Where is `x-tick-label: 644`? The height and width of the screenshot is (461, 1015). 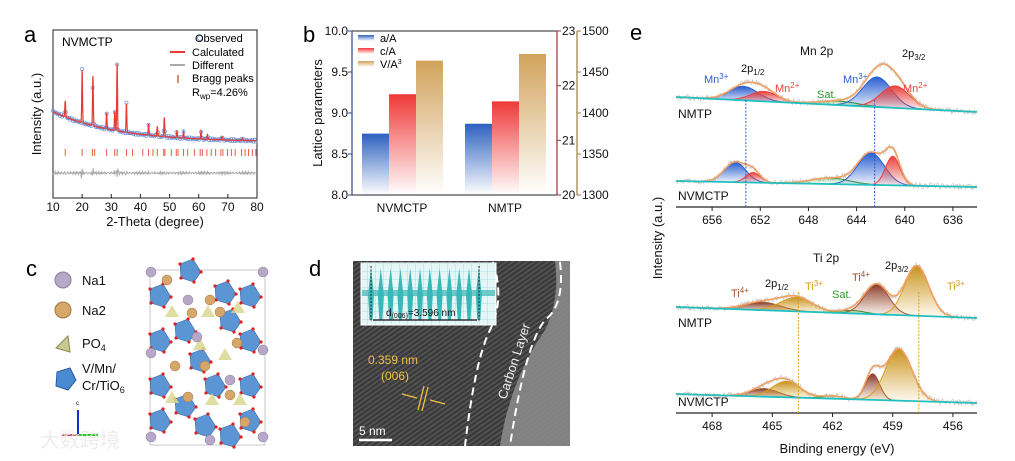 x-tick-label: 644 is located at coordinates (857, 220).